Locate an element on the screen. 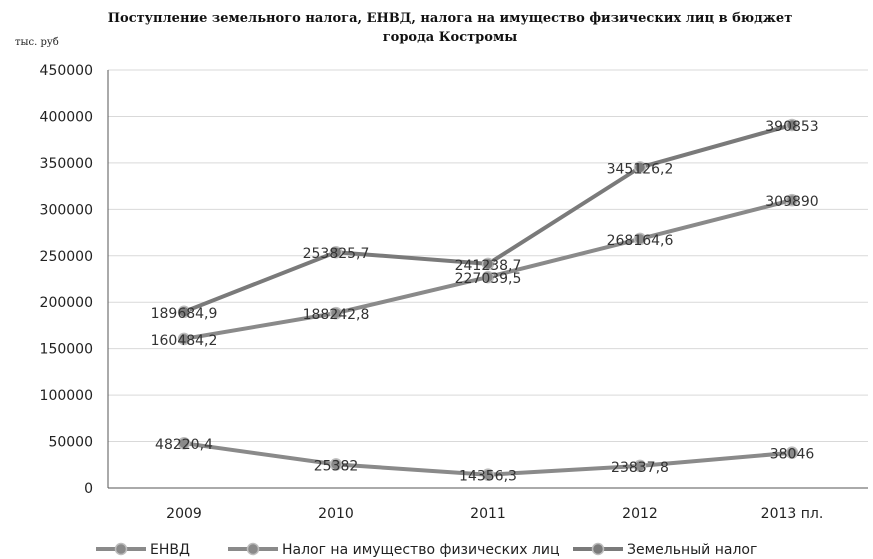 The image size is (873, 559). y-tick-label: 200000 is located at coordinates (66, 303).